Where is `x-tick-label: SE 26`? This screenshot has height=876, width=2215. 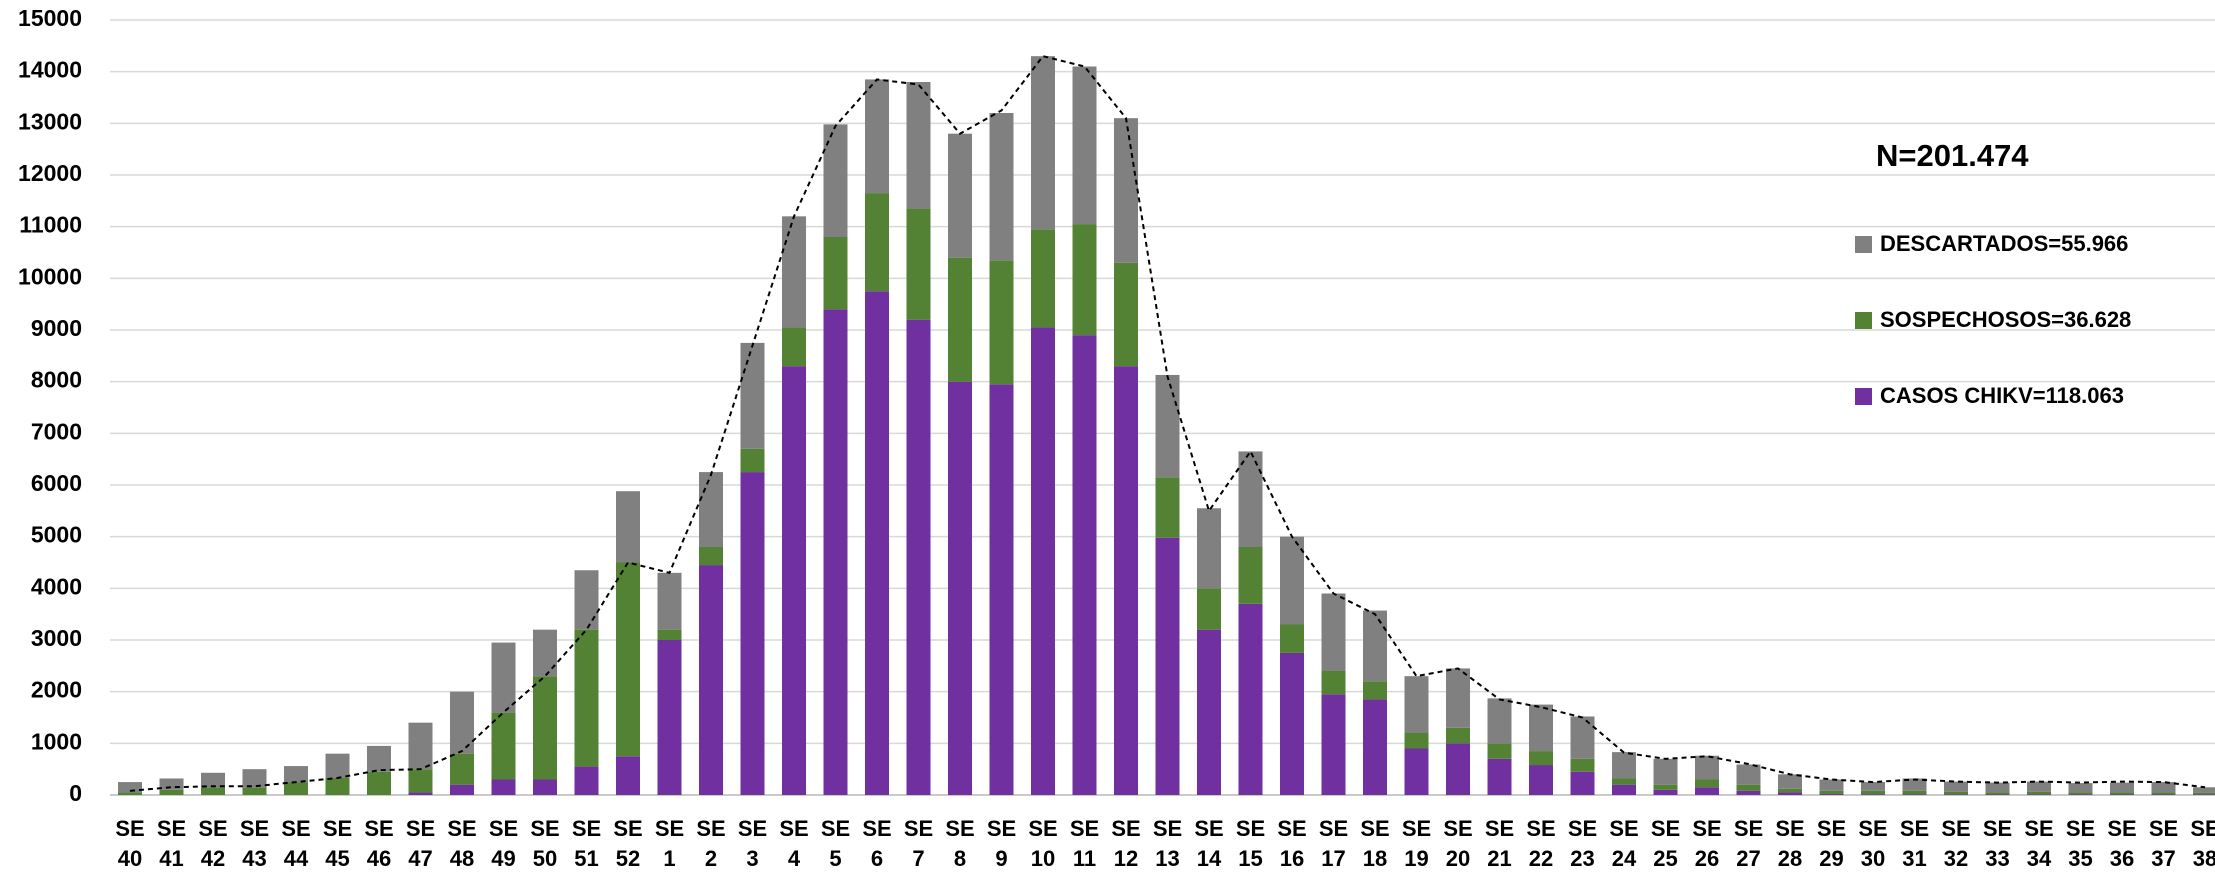
x-tick-label: SE 26 is located at coordinates (1707, 843).